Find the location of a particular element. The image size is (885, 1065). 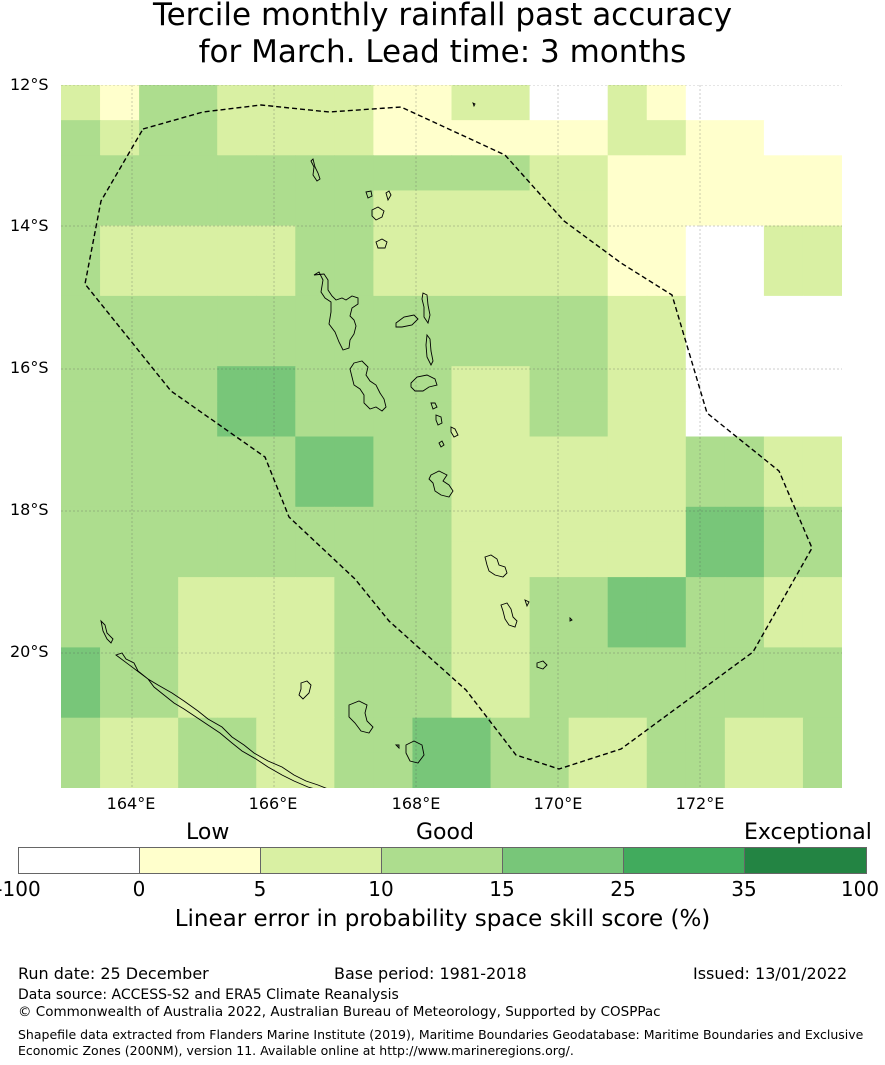

lat-label-18s: 18°S is located at coordinates (29, 509).